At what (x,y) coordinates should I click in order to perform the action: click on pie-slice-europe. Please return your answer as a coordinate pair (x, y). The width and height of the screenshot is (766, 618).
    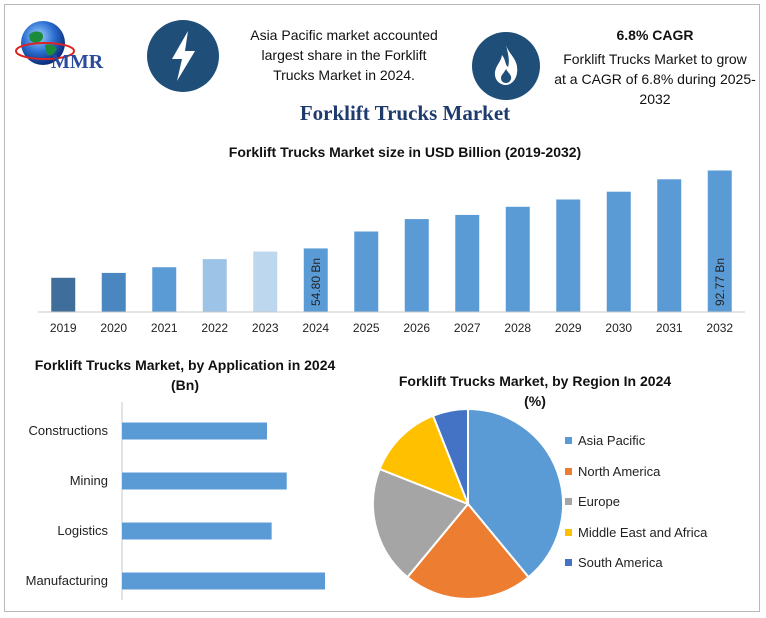
    Looking at the image, I should click on (421, 523).